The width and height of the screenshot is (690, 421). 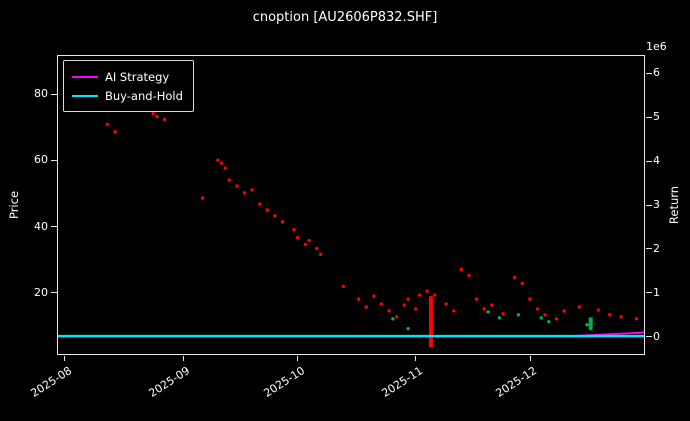 What do you see at coordinates (41, 160) in the screenshot?
I see `price-tick-label: 60` at bounding box center [41, 160].